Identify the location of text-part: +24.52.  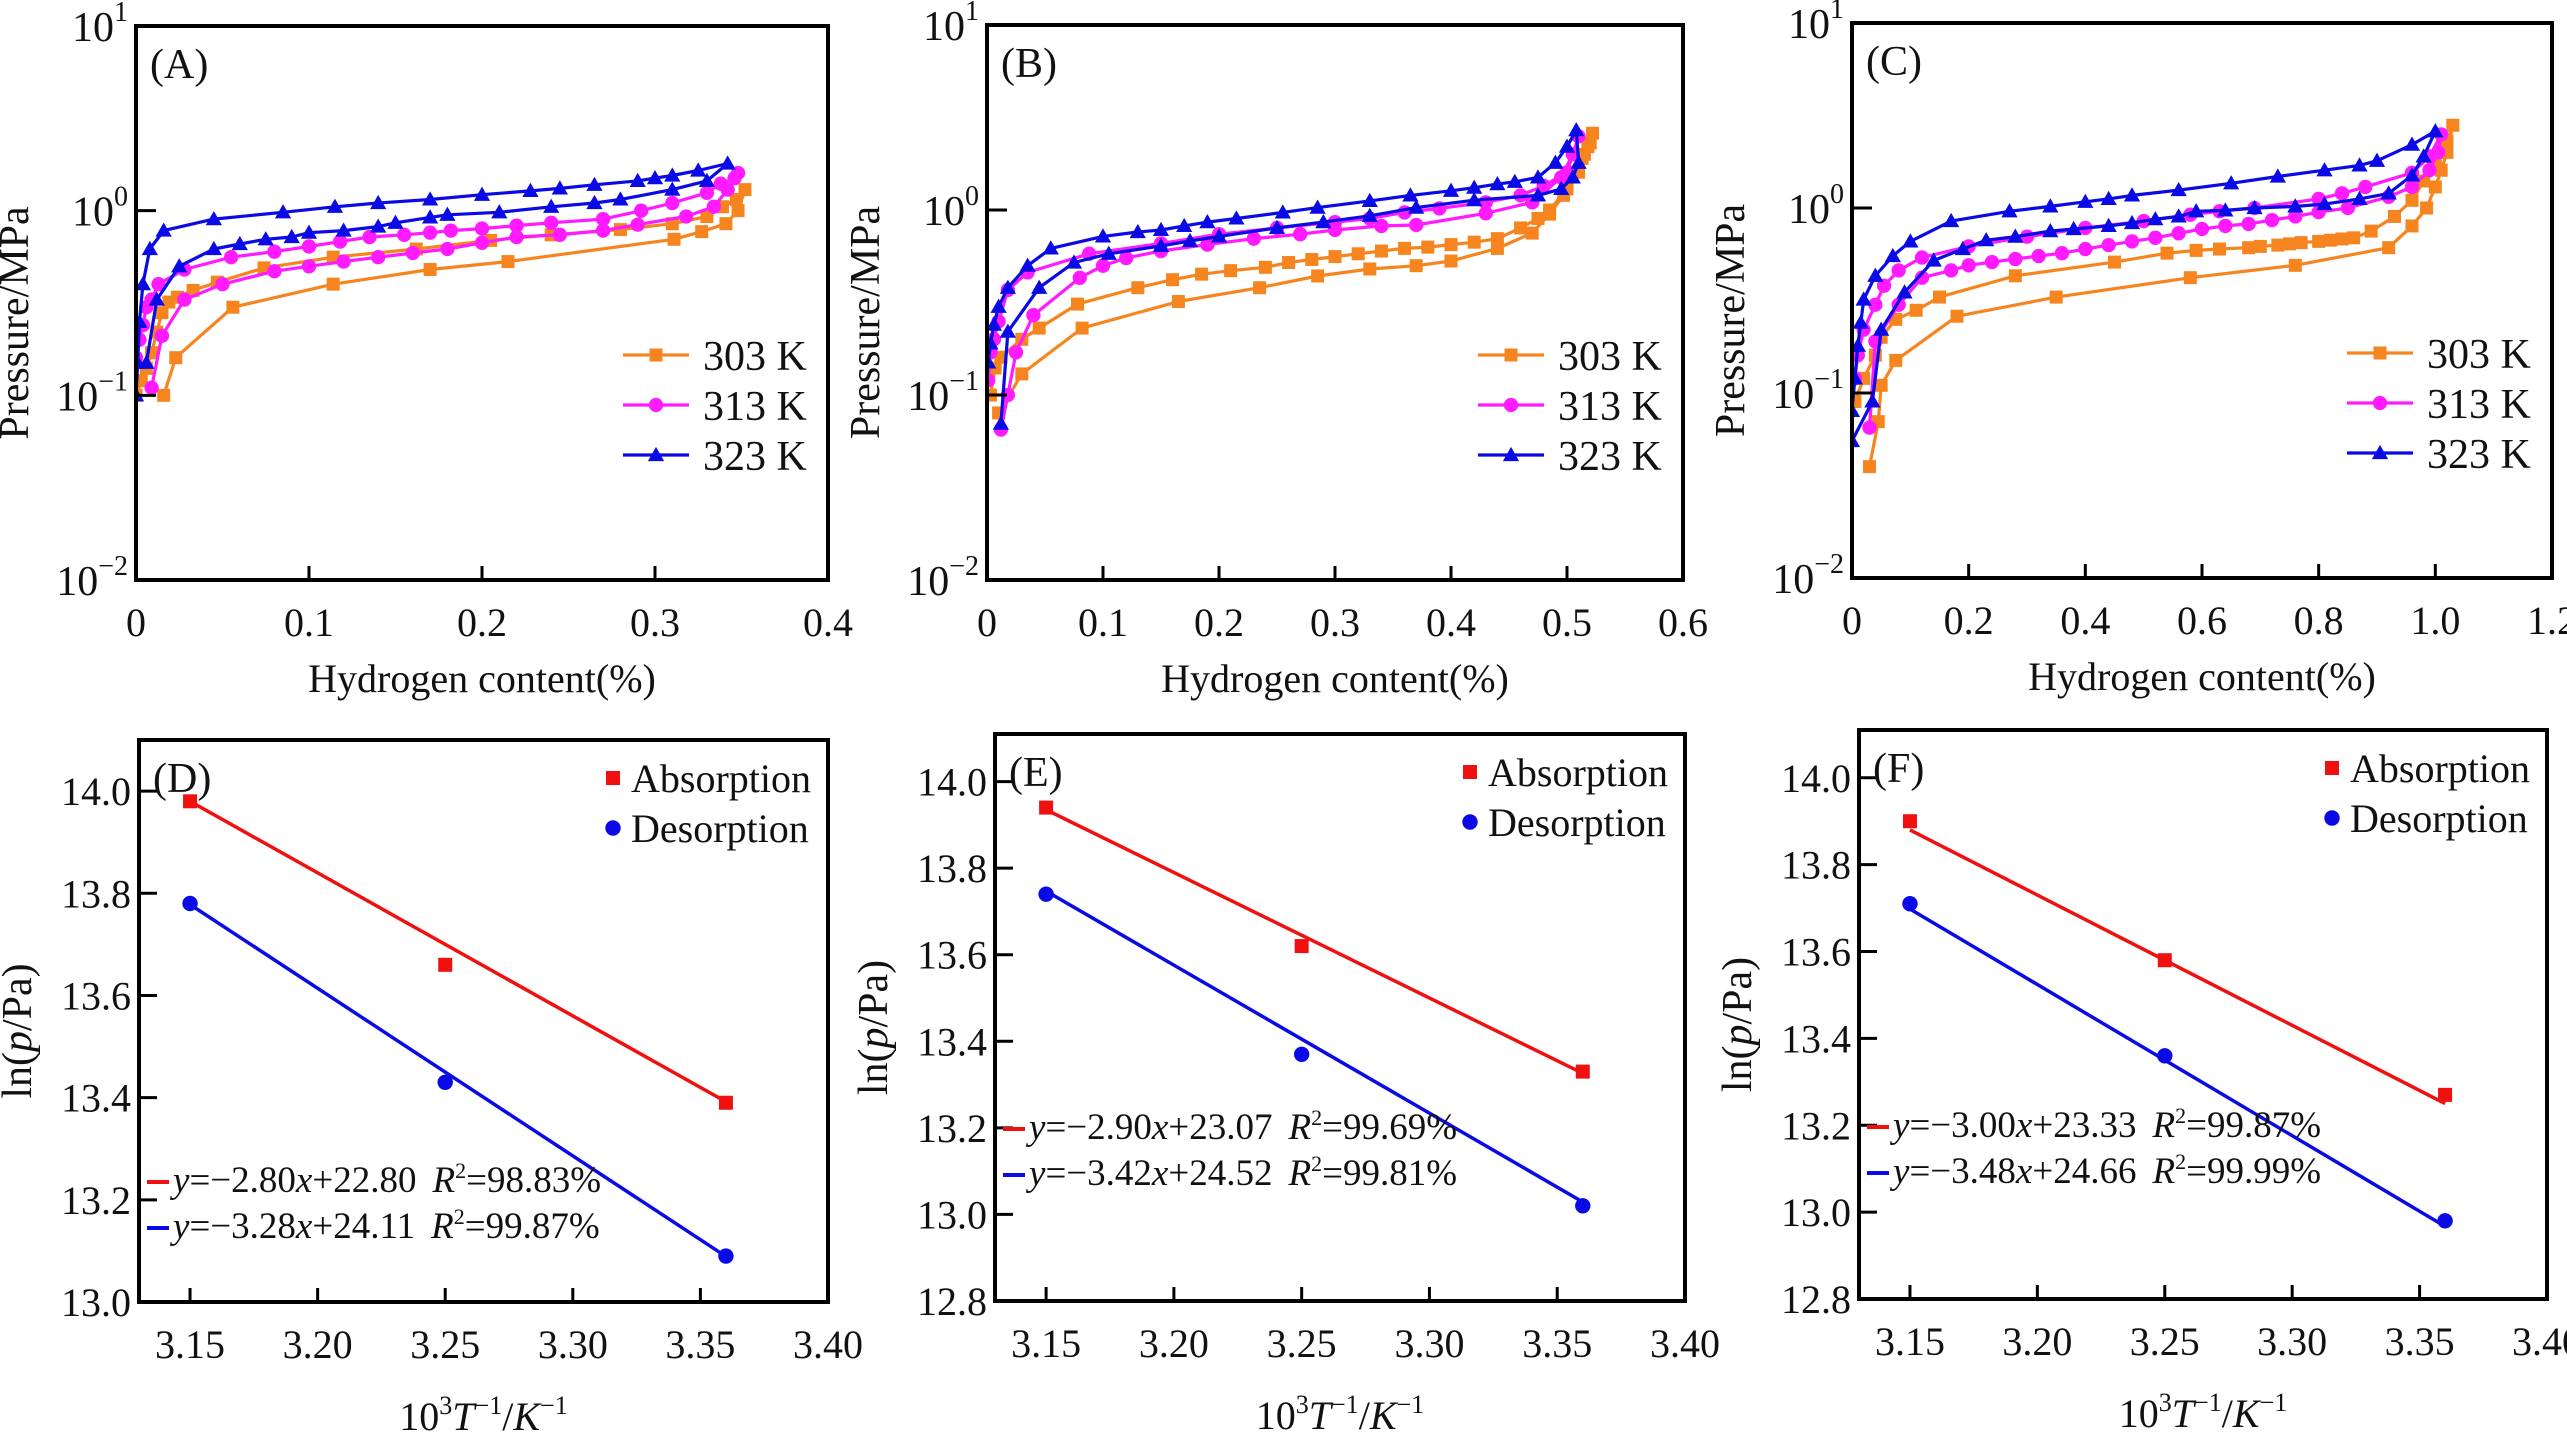
(1220, 1173).